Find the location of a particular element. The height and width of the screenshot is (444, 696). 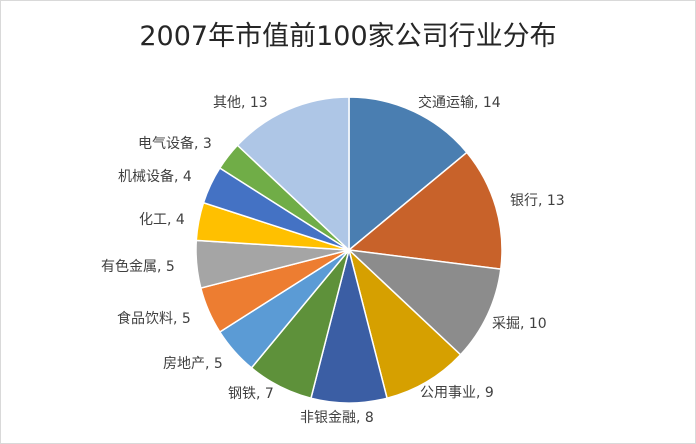

data-label-7: 房地产, 5 is located at coordinates (193, 364).